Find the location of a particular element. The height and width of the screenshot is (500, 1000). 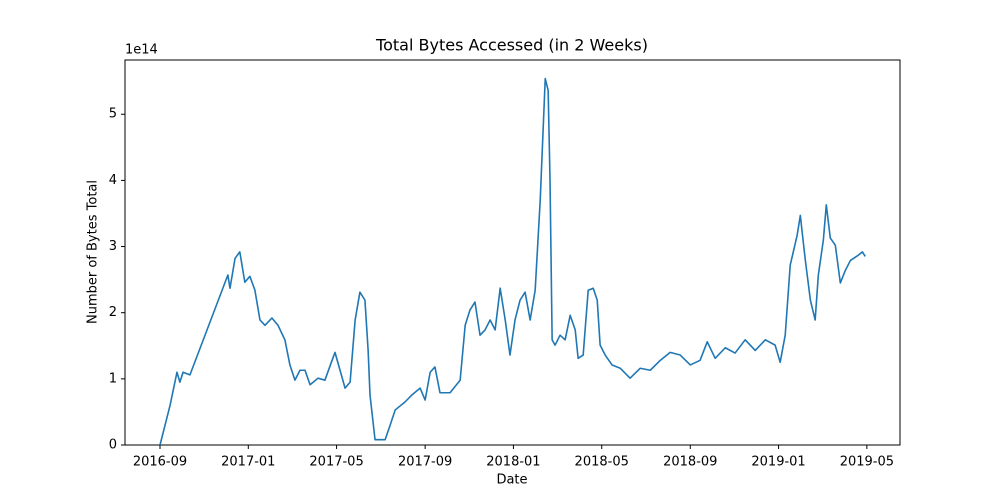

x-tick-label: 2018-09 is located at coordinates (690, 462).